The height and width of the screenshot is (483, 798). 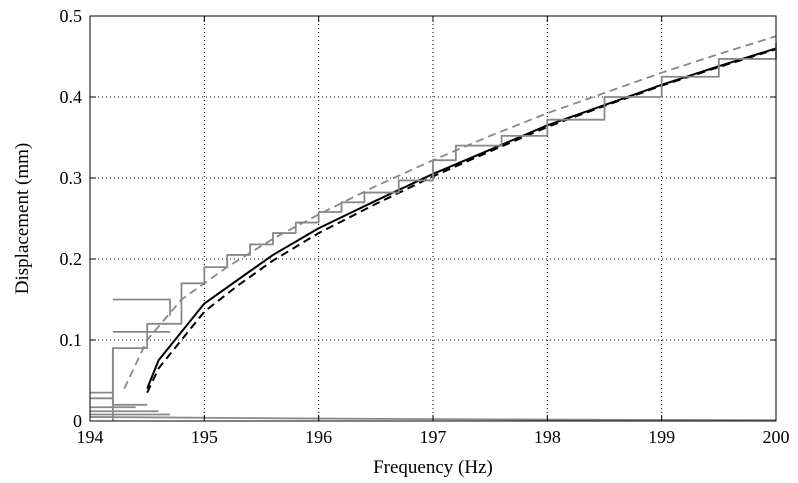 What do you see at coordinates (318, 437) in the screenshot?
I see `x-tick-label: 196` at bounding box center [318, 437].